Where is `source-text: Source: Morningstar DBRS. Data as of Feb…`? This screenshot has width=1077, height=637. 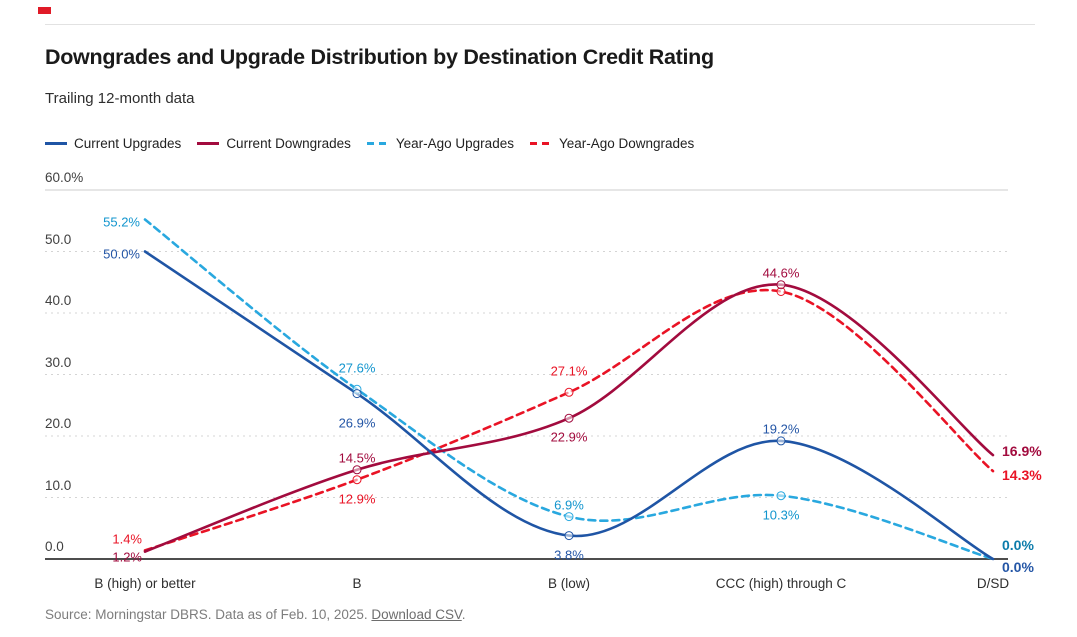
source-text: Source: Morningstar DBRS. Data as of Feb… is located at coordinates (208, 614).